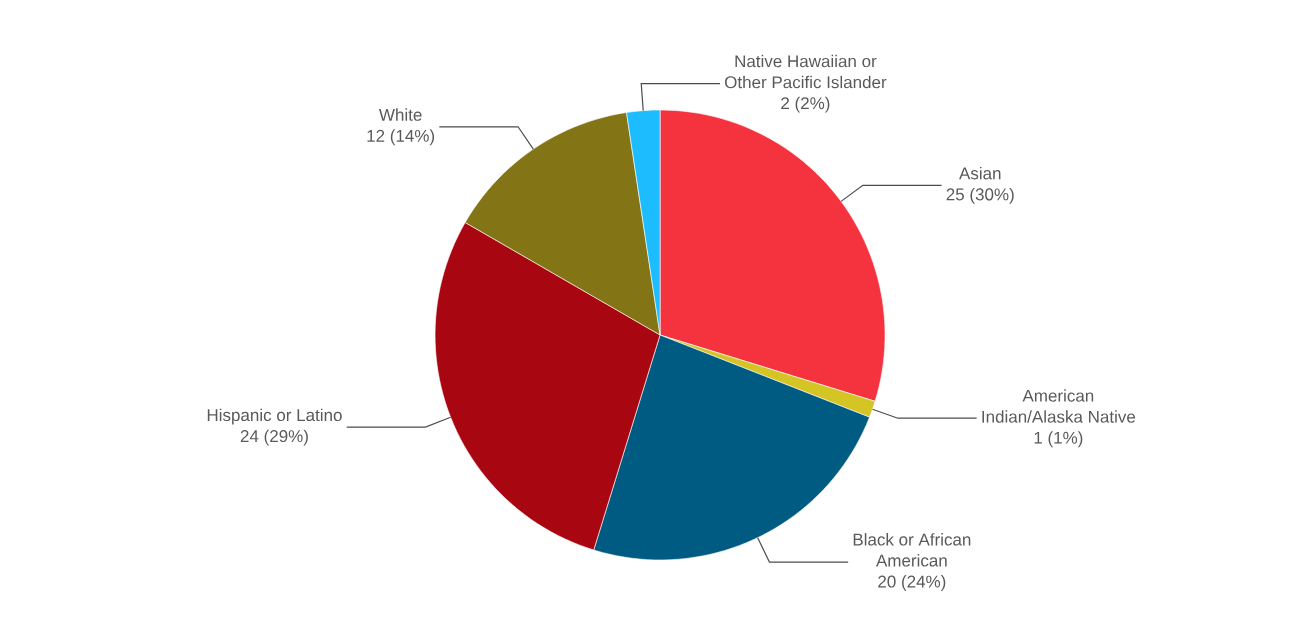  What do you see at coordinates (980, 173) in the screenshot?
I see `slice-label: Asian` at bounding box center [980, 173].